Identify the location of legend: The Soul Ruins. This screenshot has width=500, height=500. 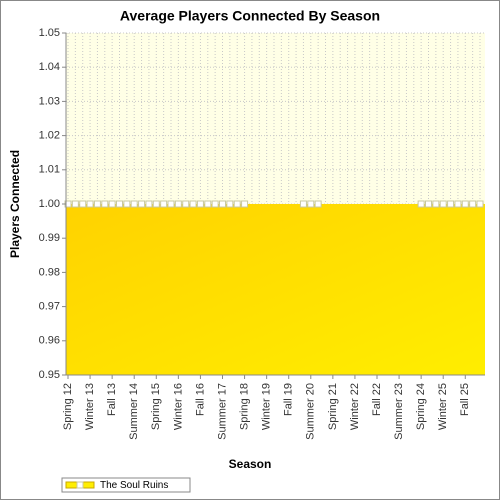
(126, 485).